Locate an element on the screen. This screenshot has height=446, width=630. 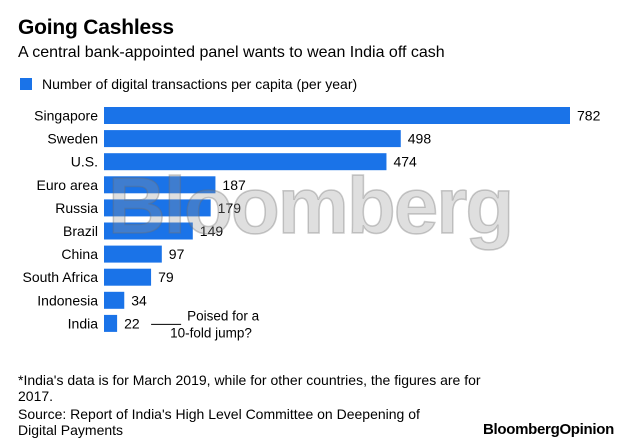
category-label-china: China is located at coordinates (79, 254).